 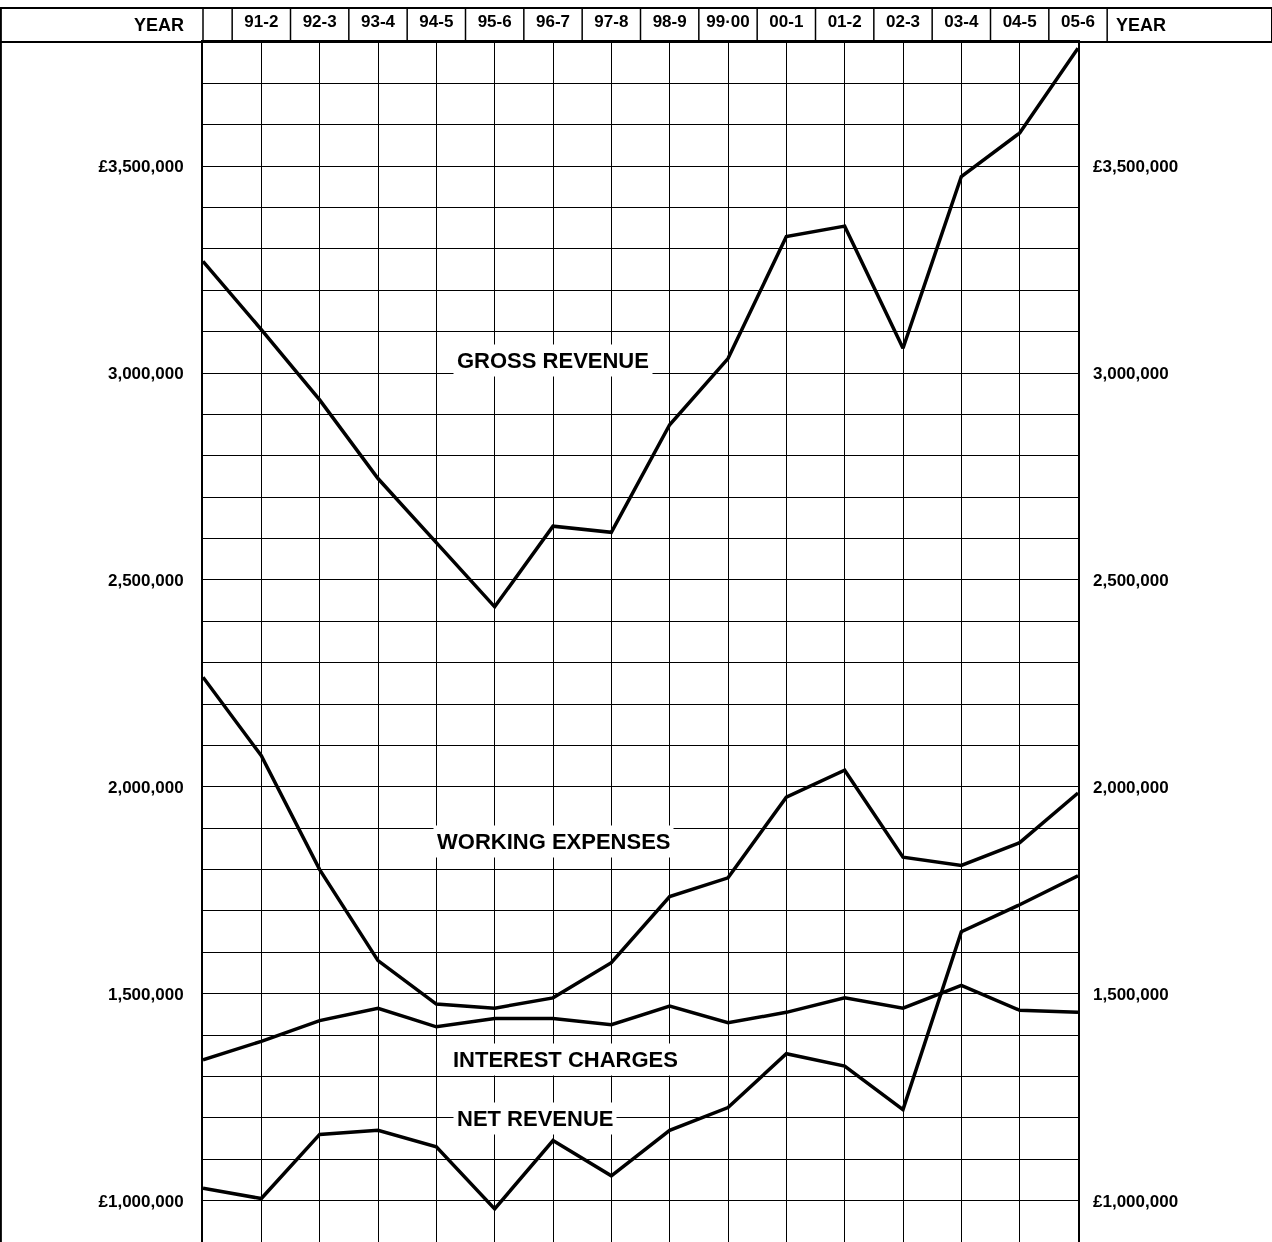 What do you see at coordinates (319, 22) in the screenshot?
I see `x-tick-label: 92-3` at bounding box center [319, 22].